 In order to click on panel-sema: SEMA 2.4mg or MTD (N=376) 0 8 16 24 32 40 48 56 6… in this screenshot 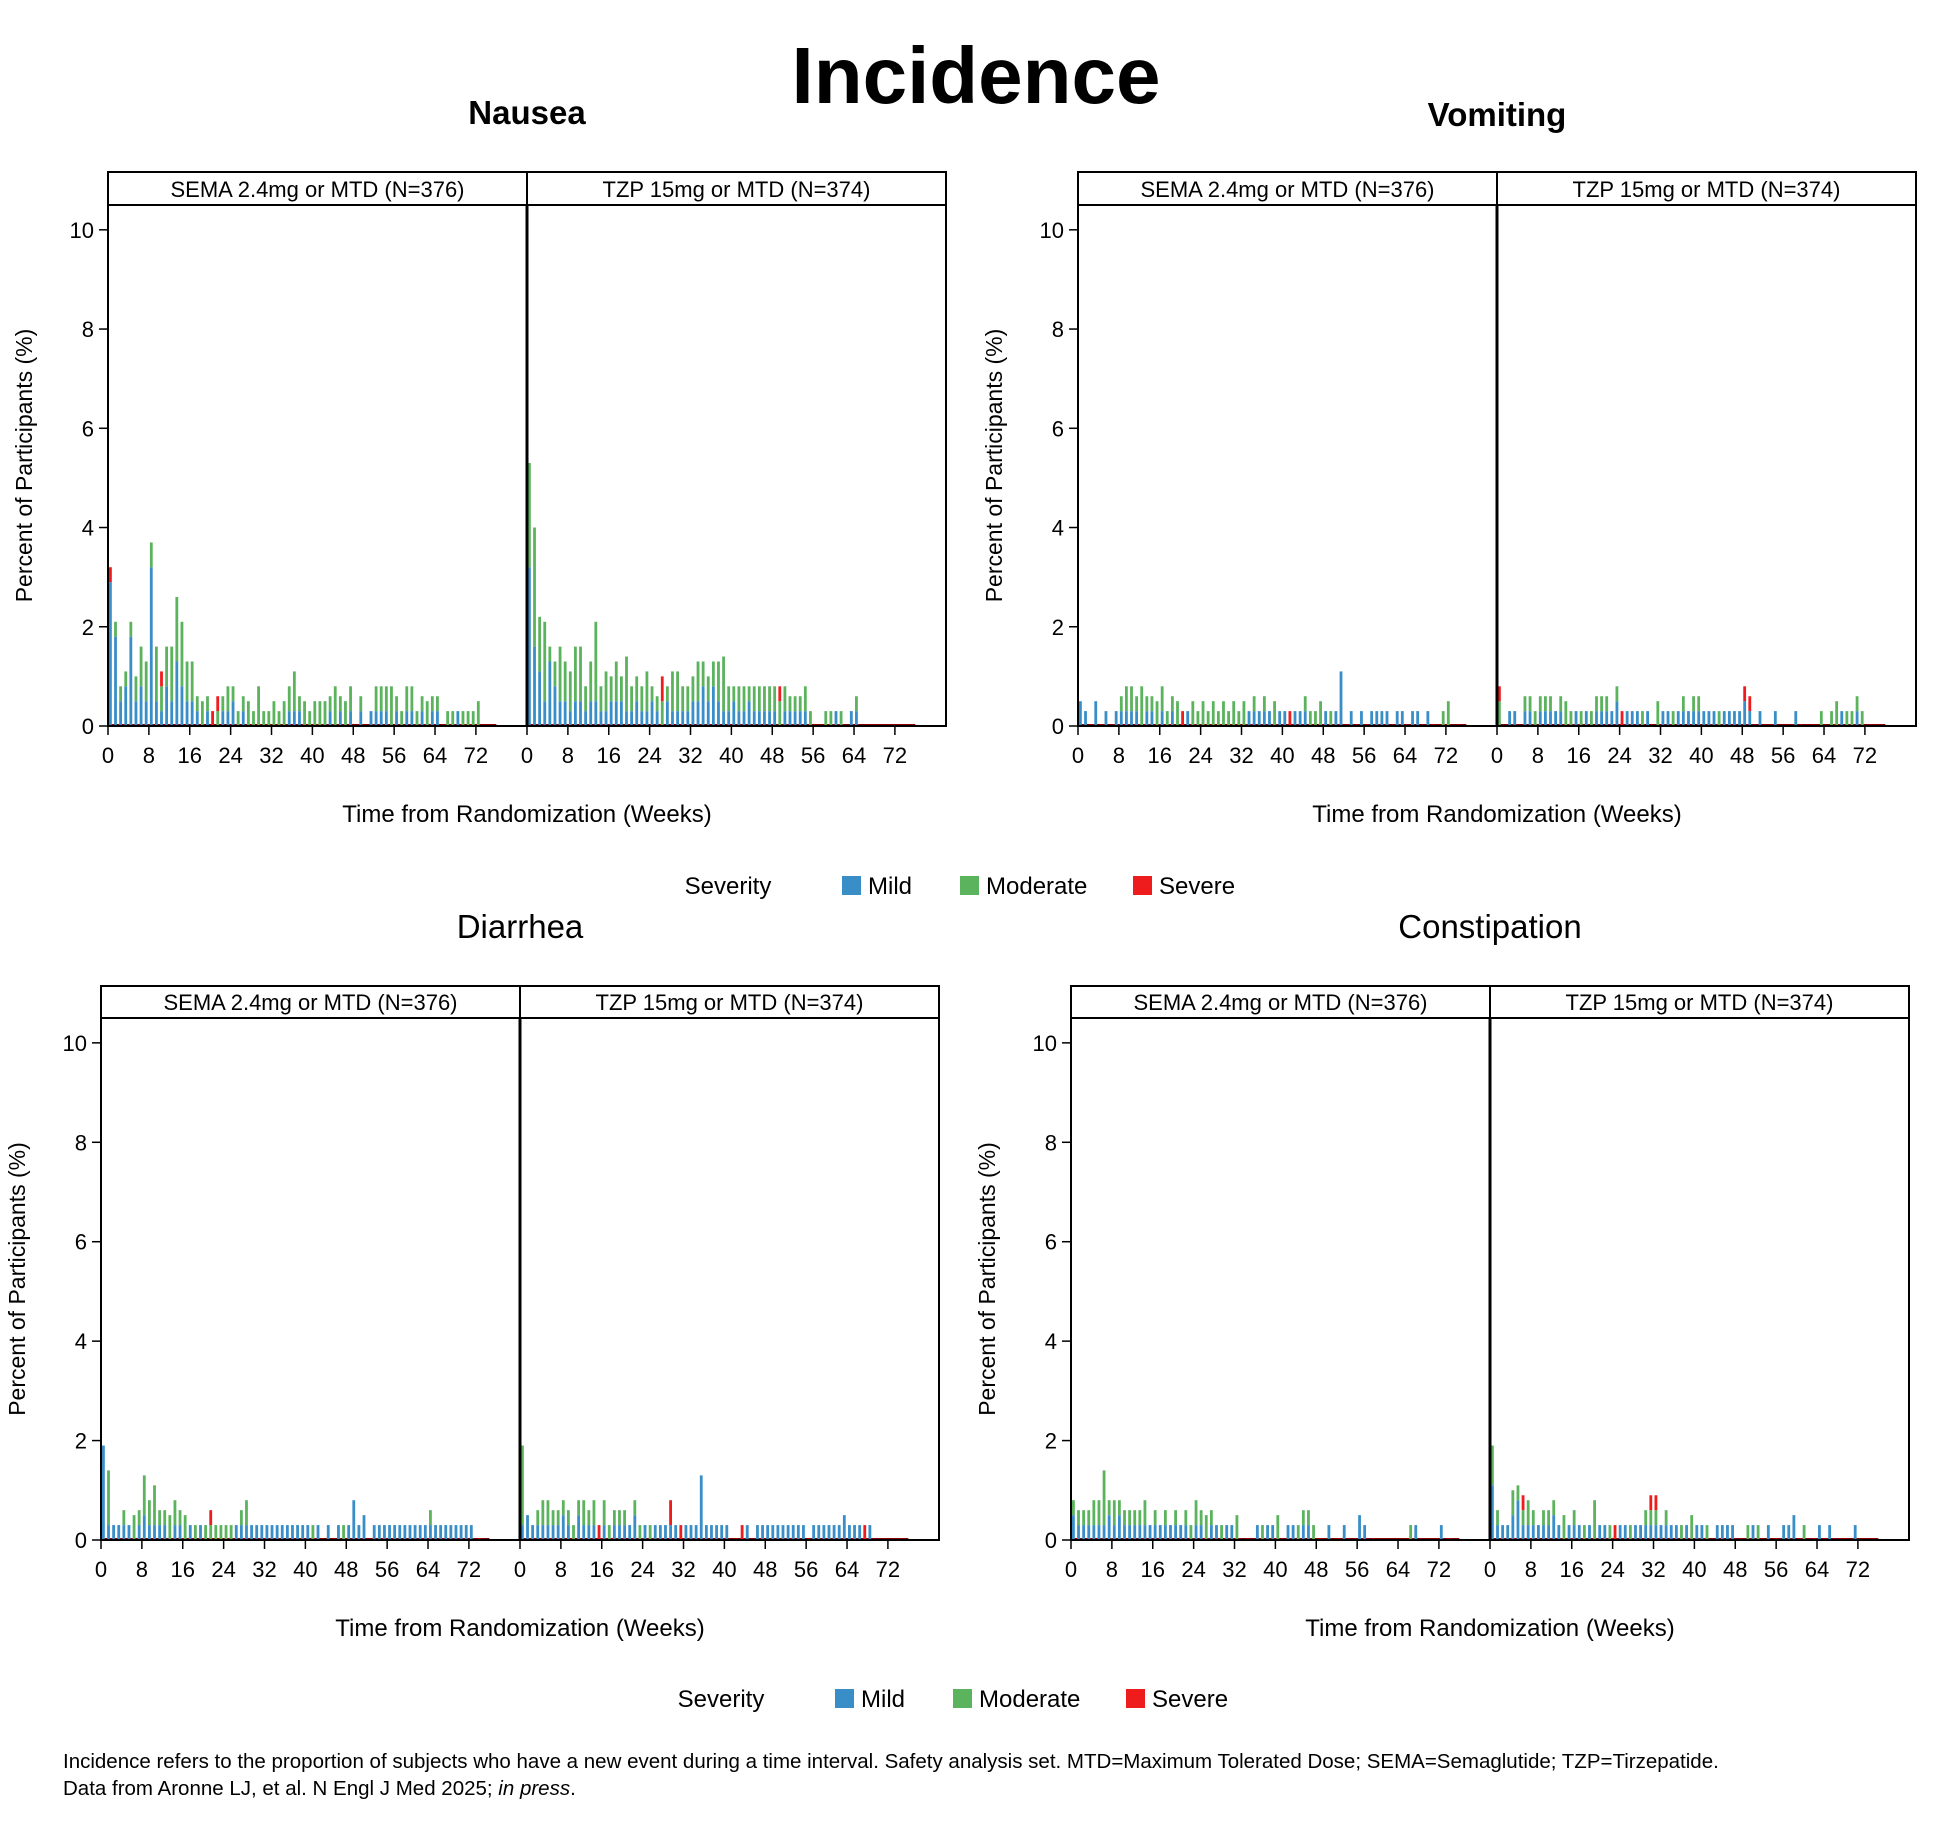, I will do `click(1278, 1283)`.